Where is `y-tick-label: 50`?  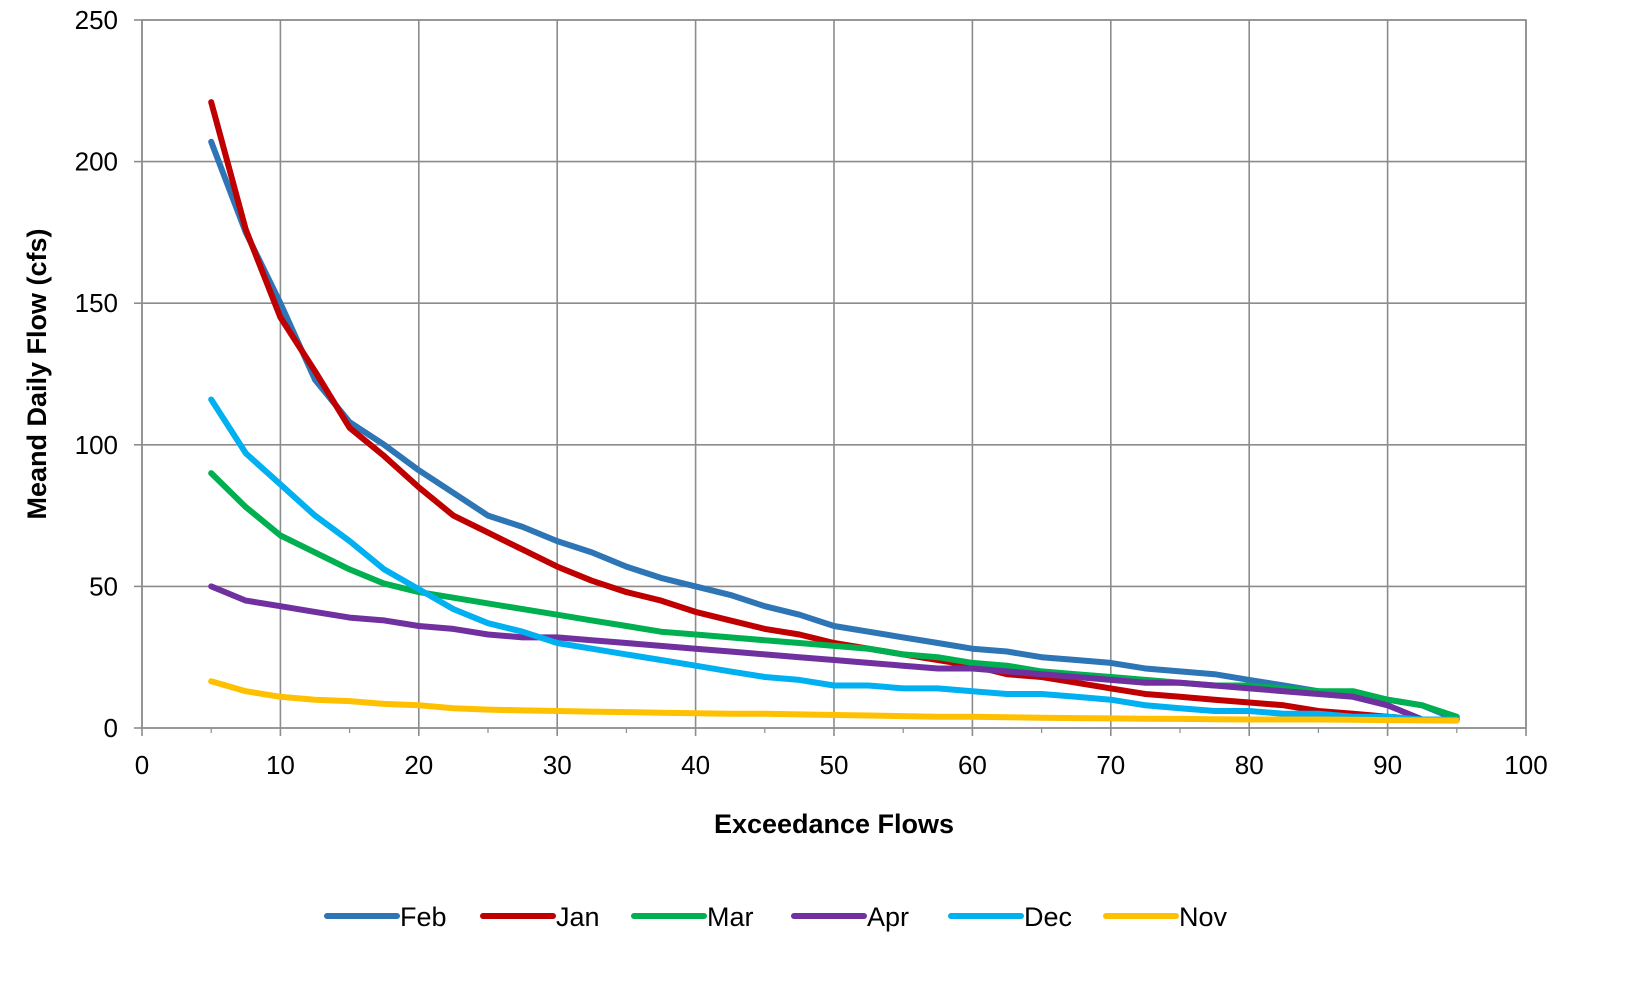 y-tick-label: 50 is located at coordinates (103, 586).